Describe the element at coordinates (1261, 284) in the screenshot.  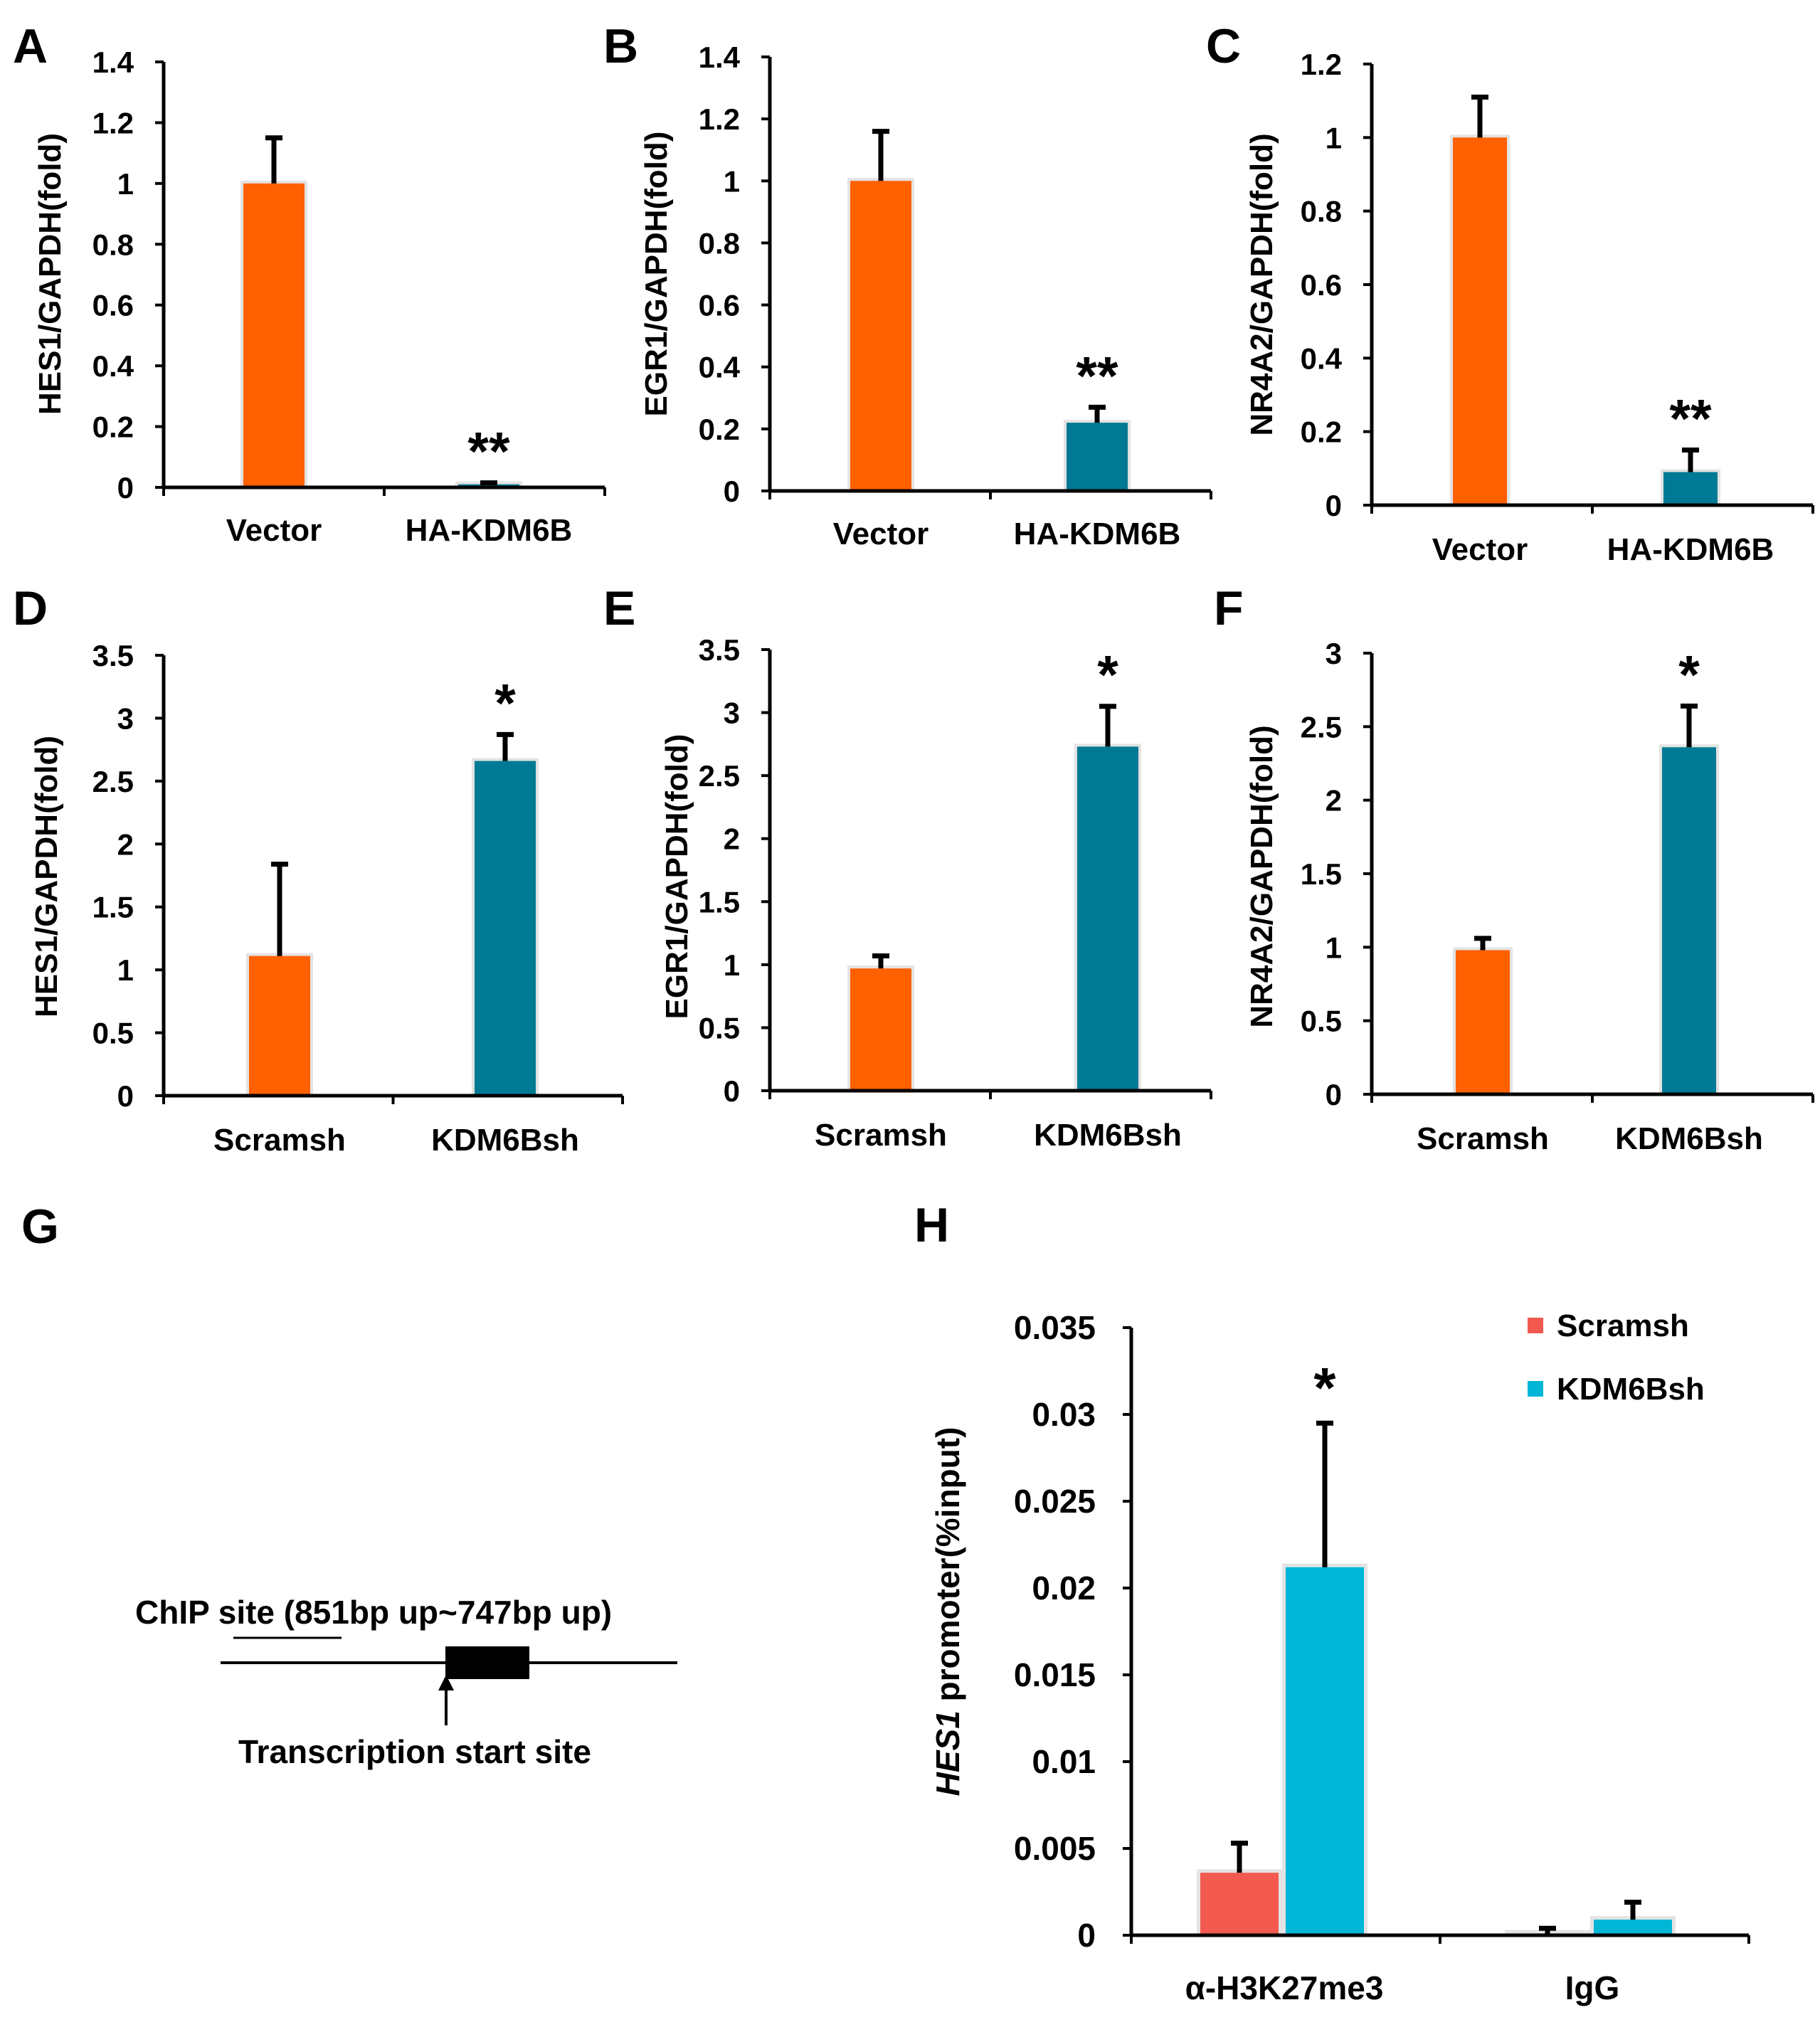
I see `y-axis-label-c: NR4A2/GAPDH(fold)` at that location.